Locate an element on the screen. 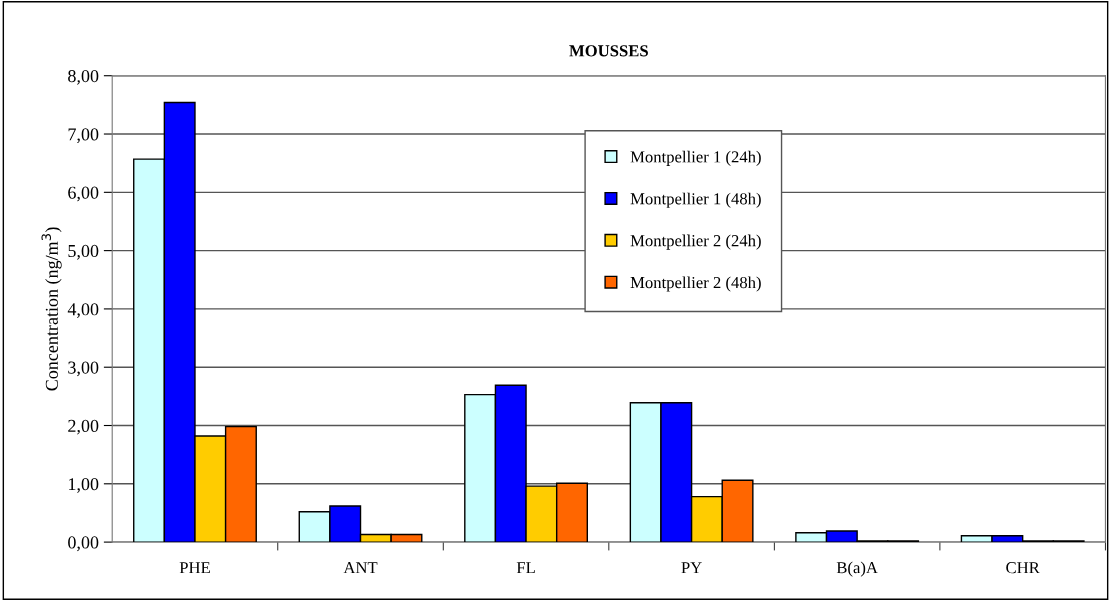 The width and height of the screenshot is (1111, 601). legend-label: Montpellier 1 (48h) is located at coordinates (695, 200).